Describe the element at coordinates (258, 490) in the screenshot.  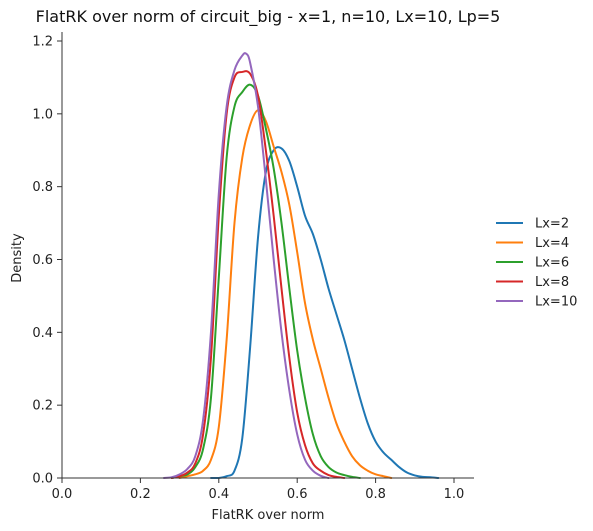
I see `x-ticks: 0.0 0.2 0.4 0.6 0.8 1.0` at that location.